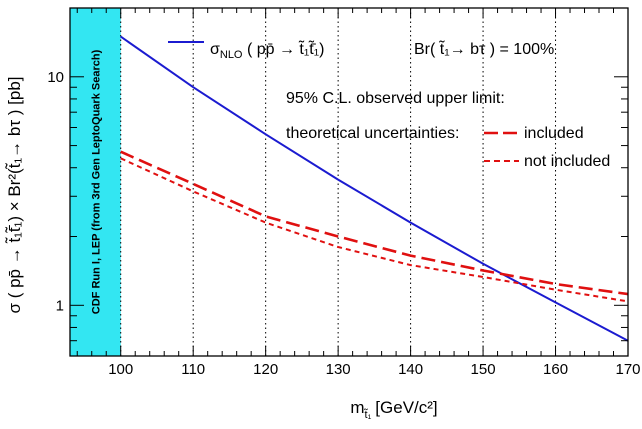 This screenshot has height=429, width=642. What do you see at coordinates (193, 369) in the screenshot?
I see `x-tick-label-110: 110` at bounding box center [193, 369].